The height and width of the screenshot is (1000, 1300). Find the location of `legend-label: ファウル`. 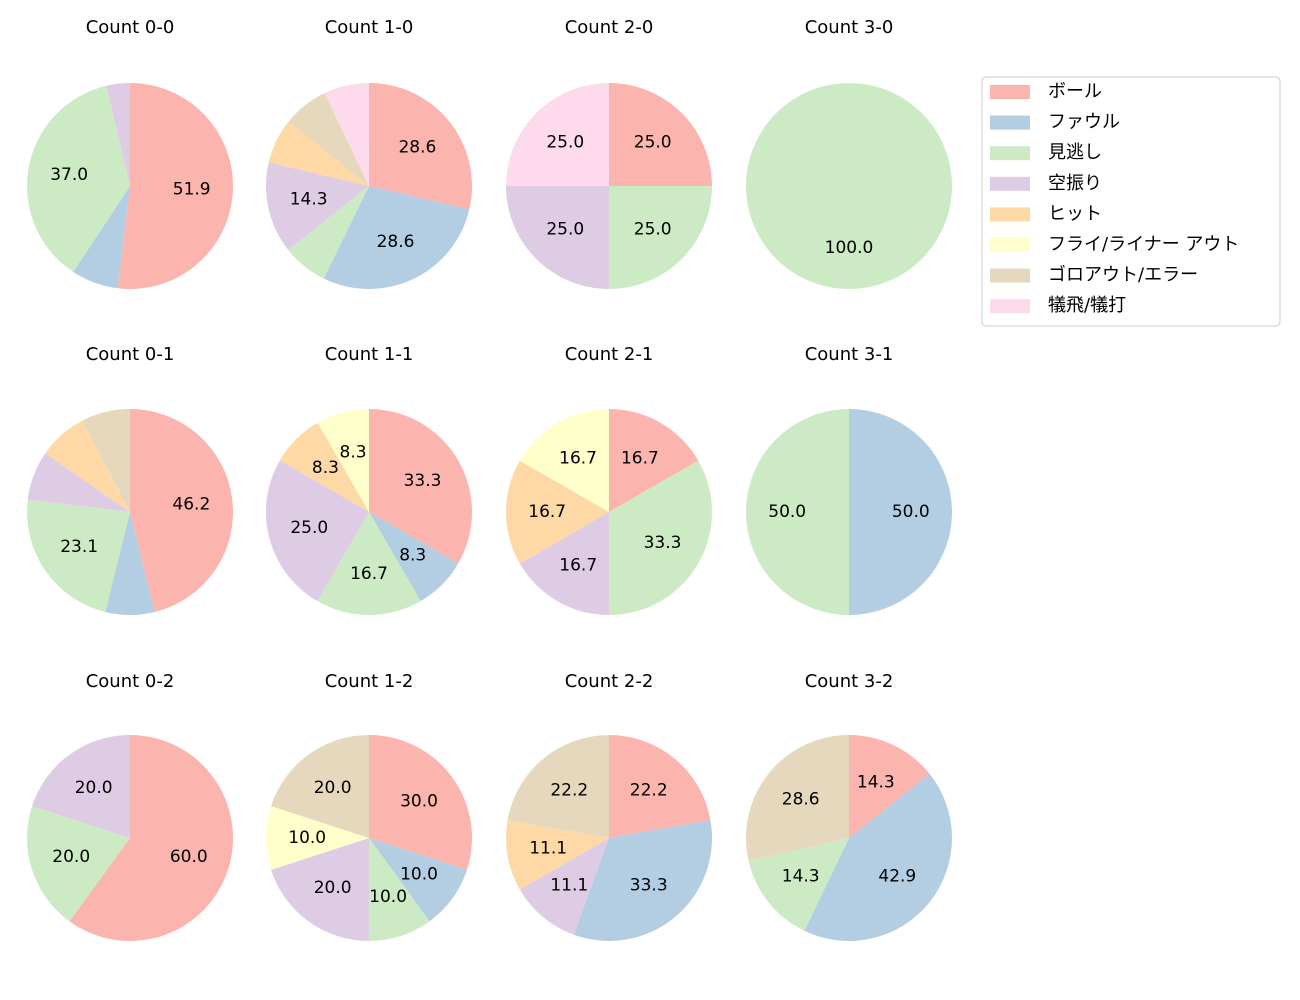

legend-label: ファウル is located at coordinates (1084, 122).